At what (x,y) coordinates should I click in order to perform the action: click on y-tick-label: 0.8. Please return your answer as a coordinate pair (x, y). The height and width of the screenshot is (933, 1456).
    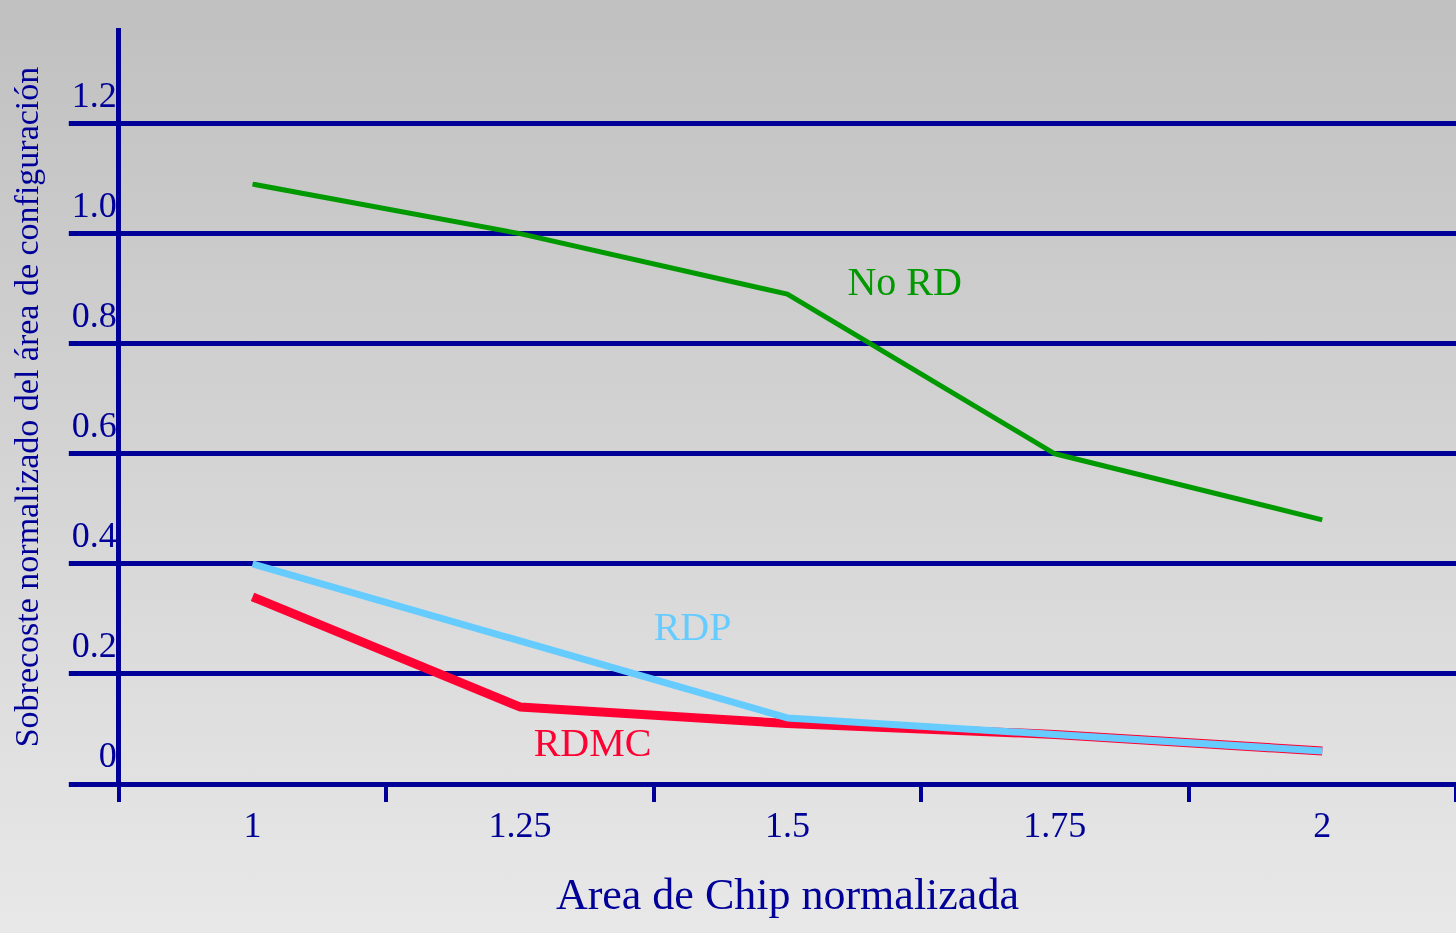
    Looking at the image, I should click on (94, 315).